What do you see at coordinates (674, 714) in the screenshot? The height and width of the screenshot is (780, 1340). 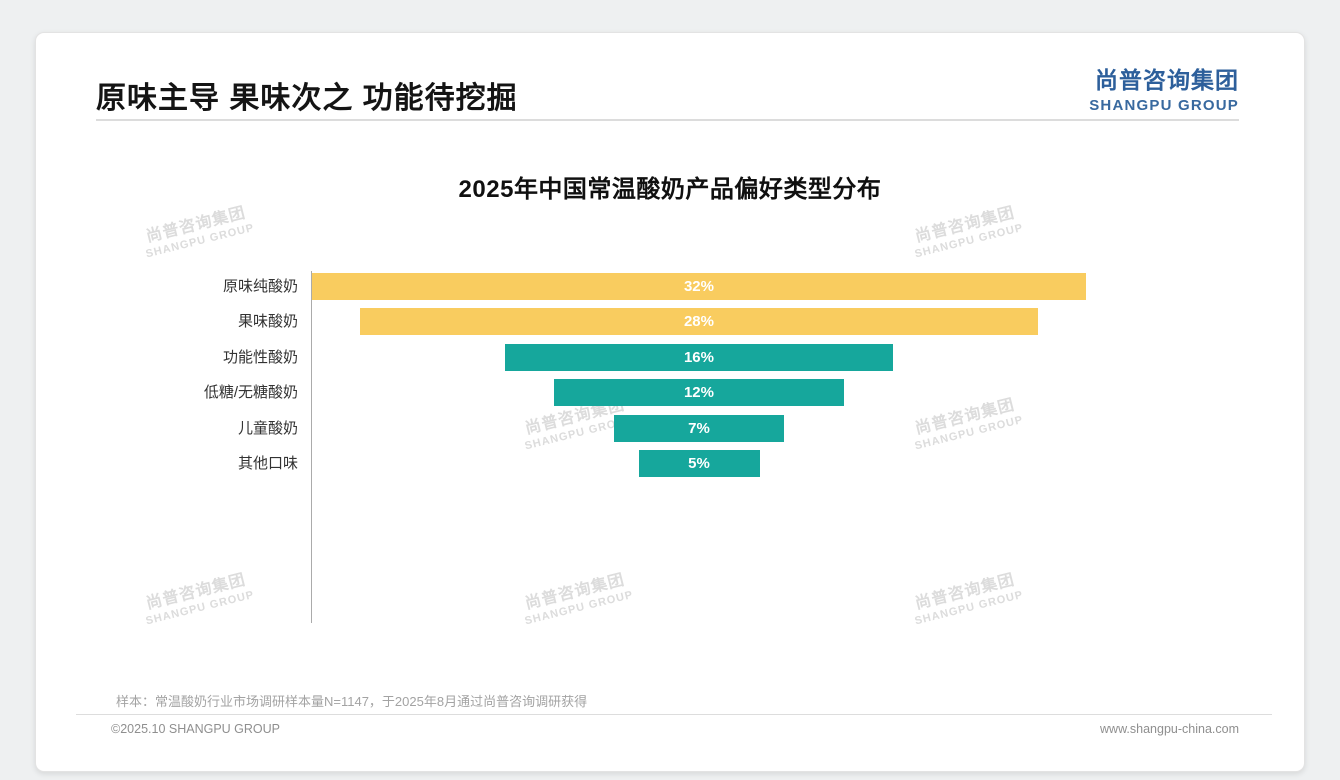 I see `footer-divider` at bounding box center [674, 714].